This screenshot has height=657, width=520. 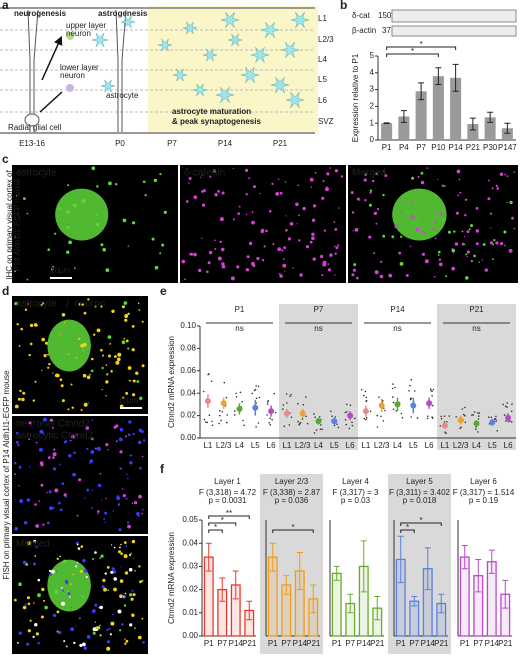 I want to click on layer: SVZ, so click(x=326, y=121).